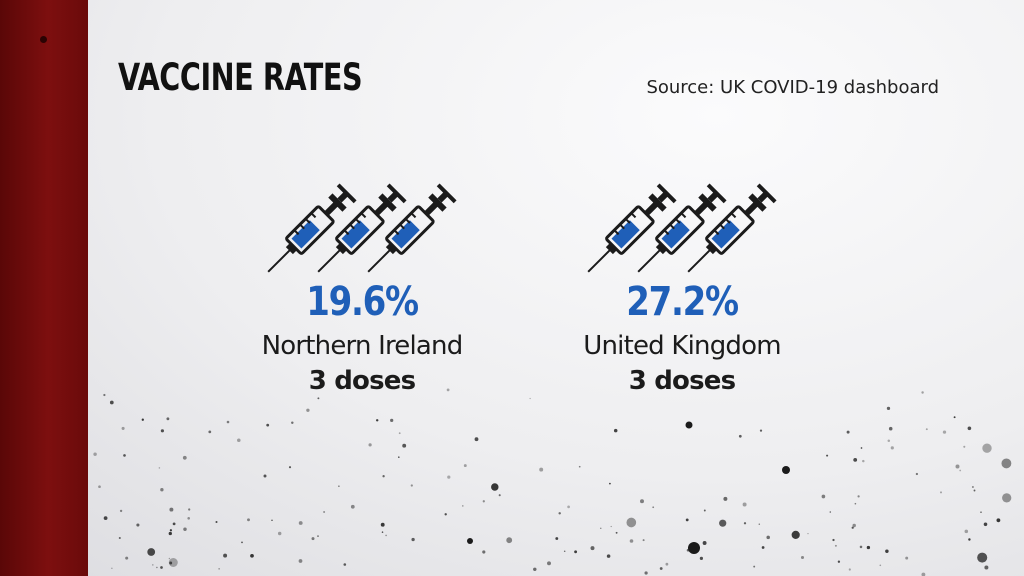 This screenshot has width=1024, height=576. What do you see at coordinates (43, 39) in the screenshot?
I see `accent-dot` at bounding box center [43, 39].